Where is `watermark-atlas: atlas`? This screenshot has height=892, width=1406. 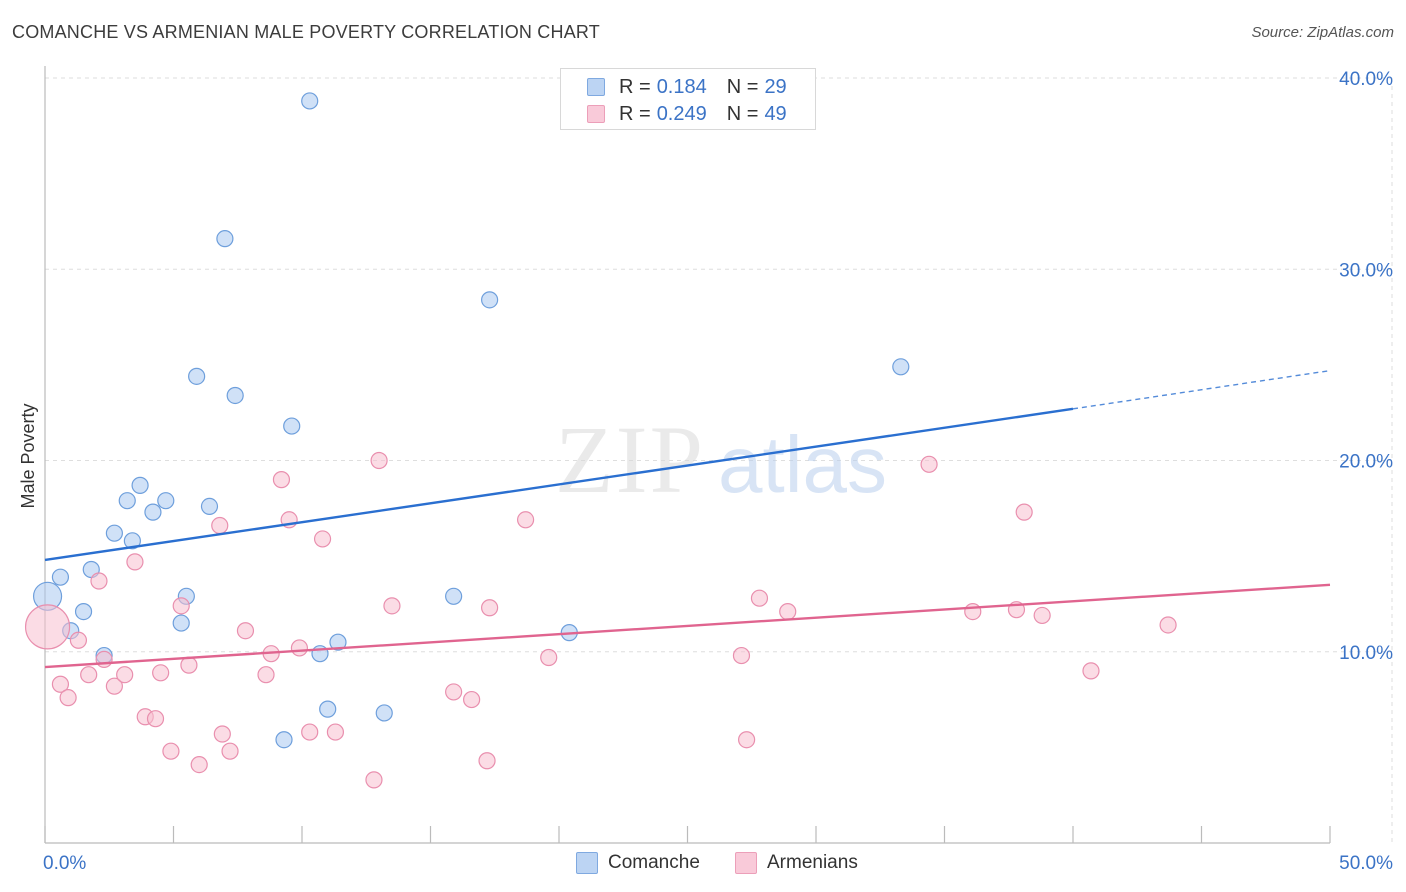
watermark-atlas: atlas is located at coordinates (802, 464).